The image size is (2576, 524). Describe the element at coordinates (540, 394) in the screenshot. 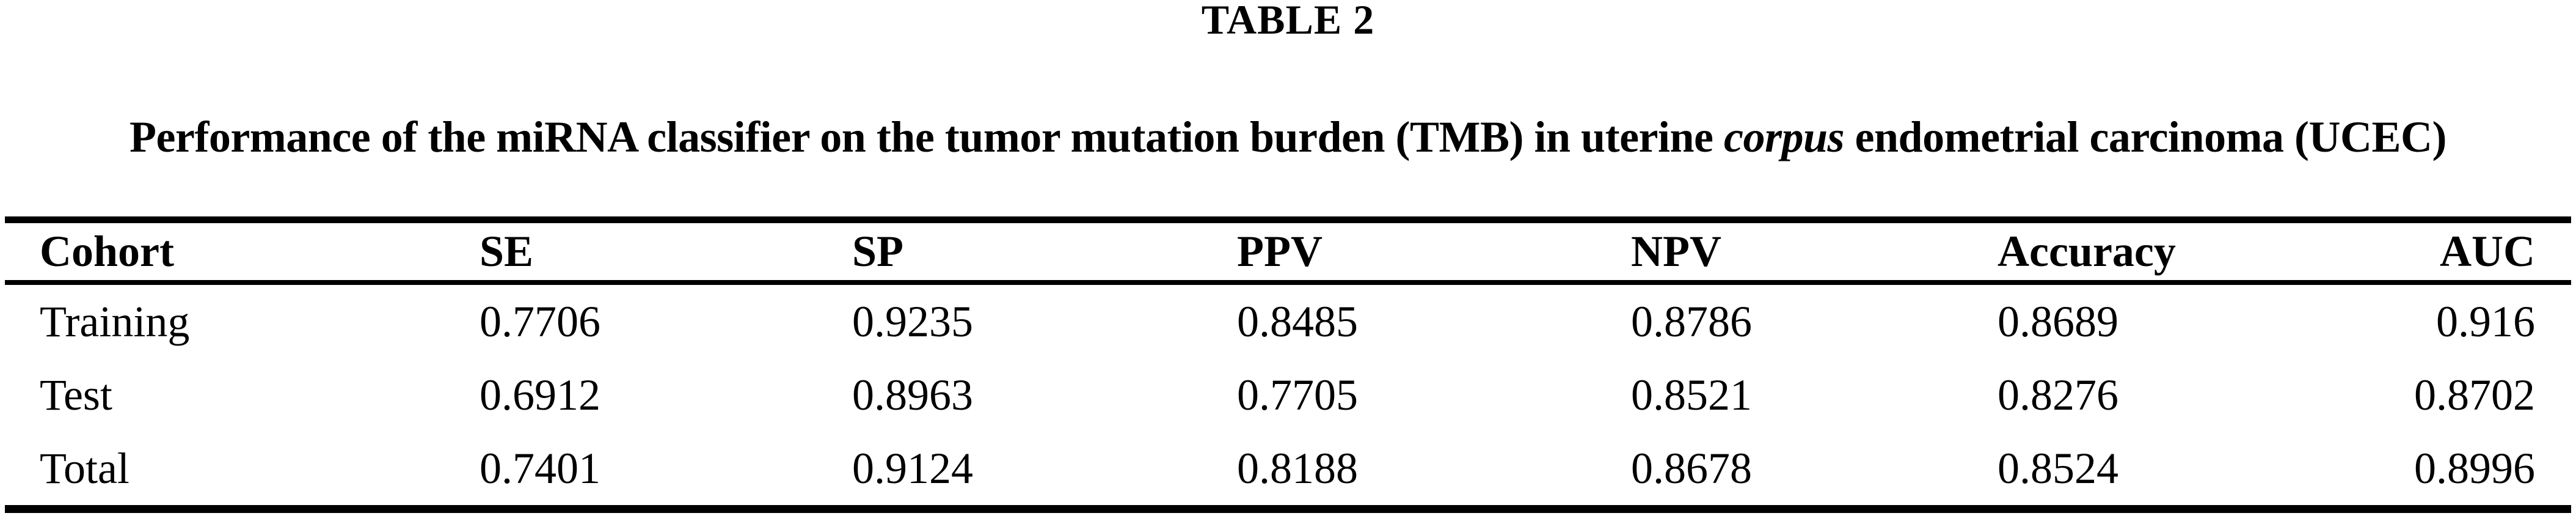

I see `cell-test-se: 0.6912` at that location.